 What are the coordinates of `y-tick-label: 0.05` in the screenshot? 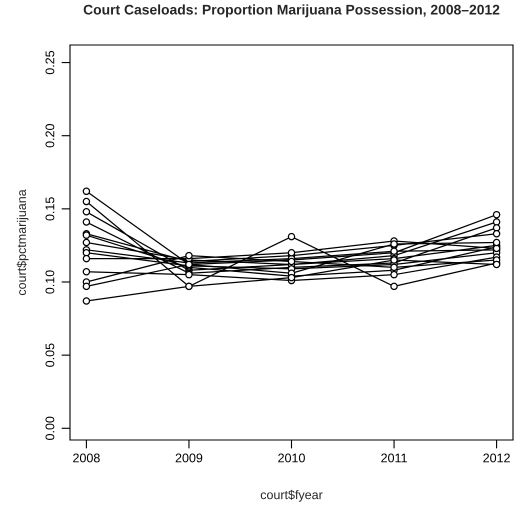 It's located at (49, 355).